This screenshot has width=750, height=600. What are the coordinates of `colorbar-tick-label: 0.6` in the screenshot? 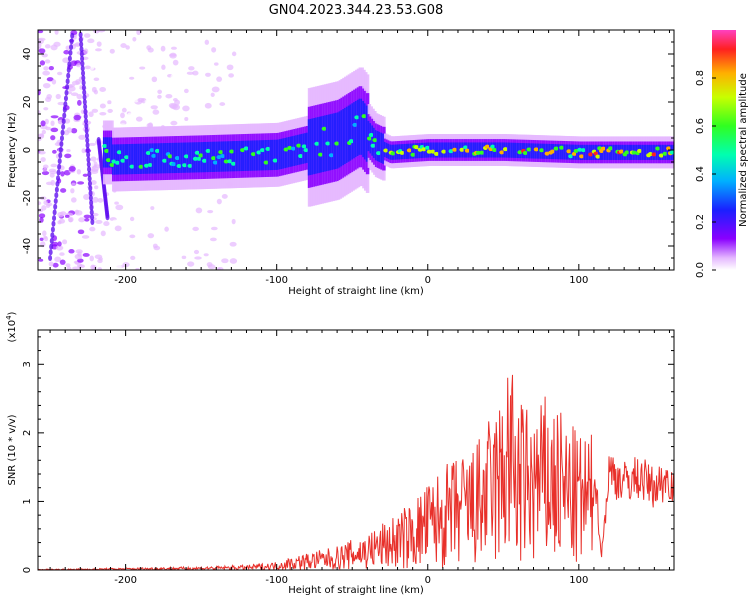 It's located at (700, 126).